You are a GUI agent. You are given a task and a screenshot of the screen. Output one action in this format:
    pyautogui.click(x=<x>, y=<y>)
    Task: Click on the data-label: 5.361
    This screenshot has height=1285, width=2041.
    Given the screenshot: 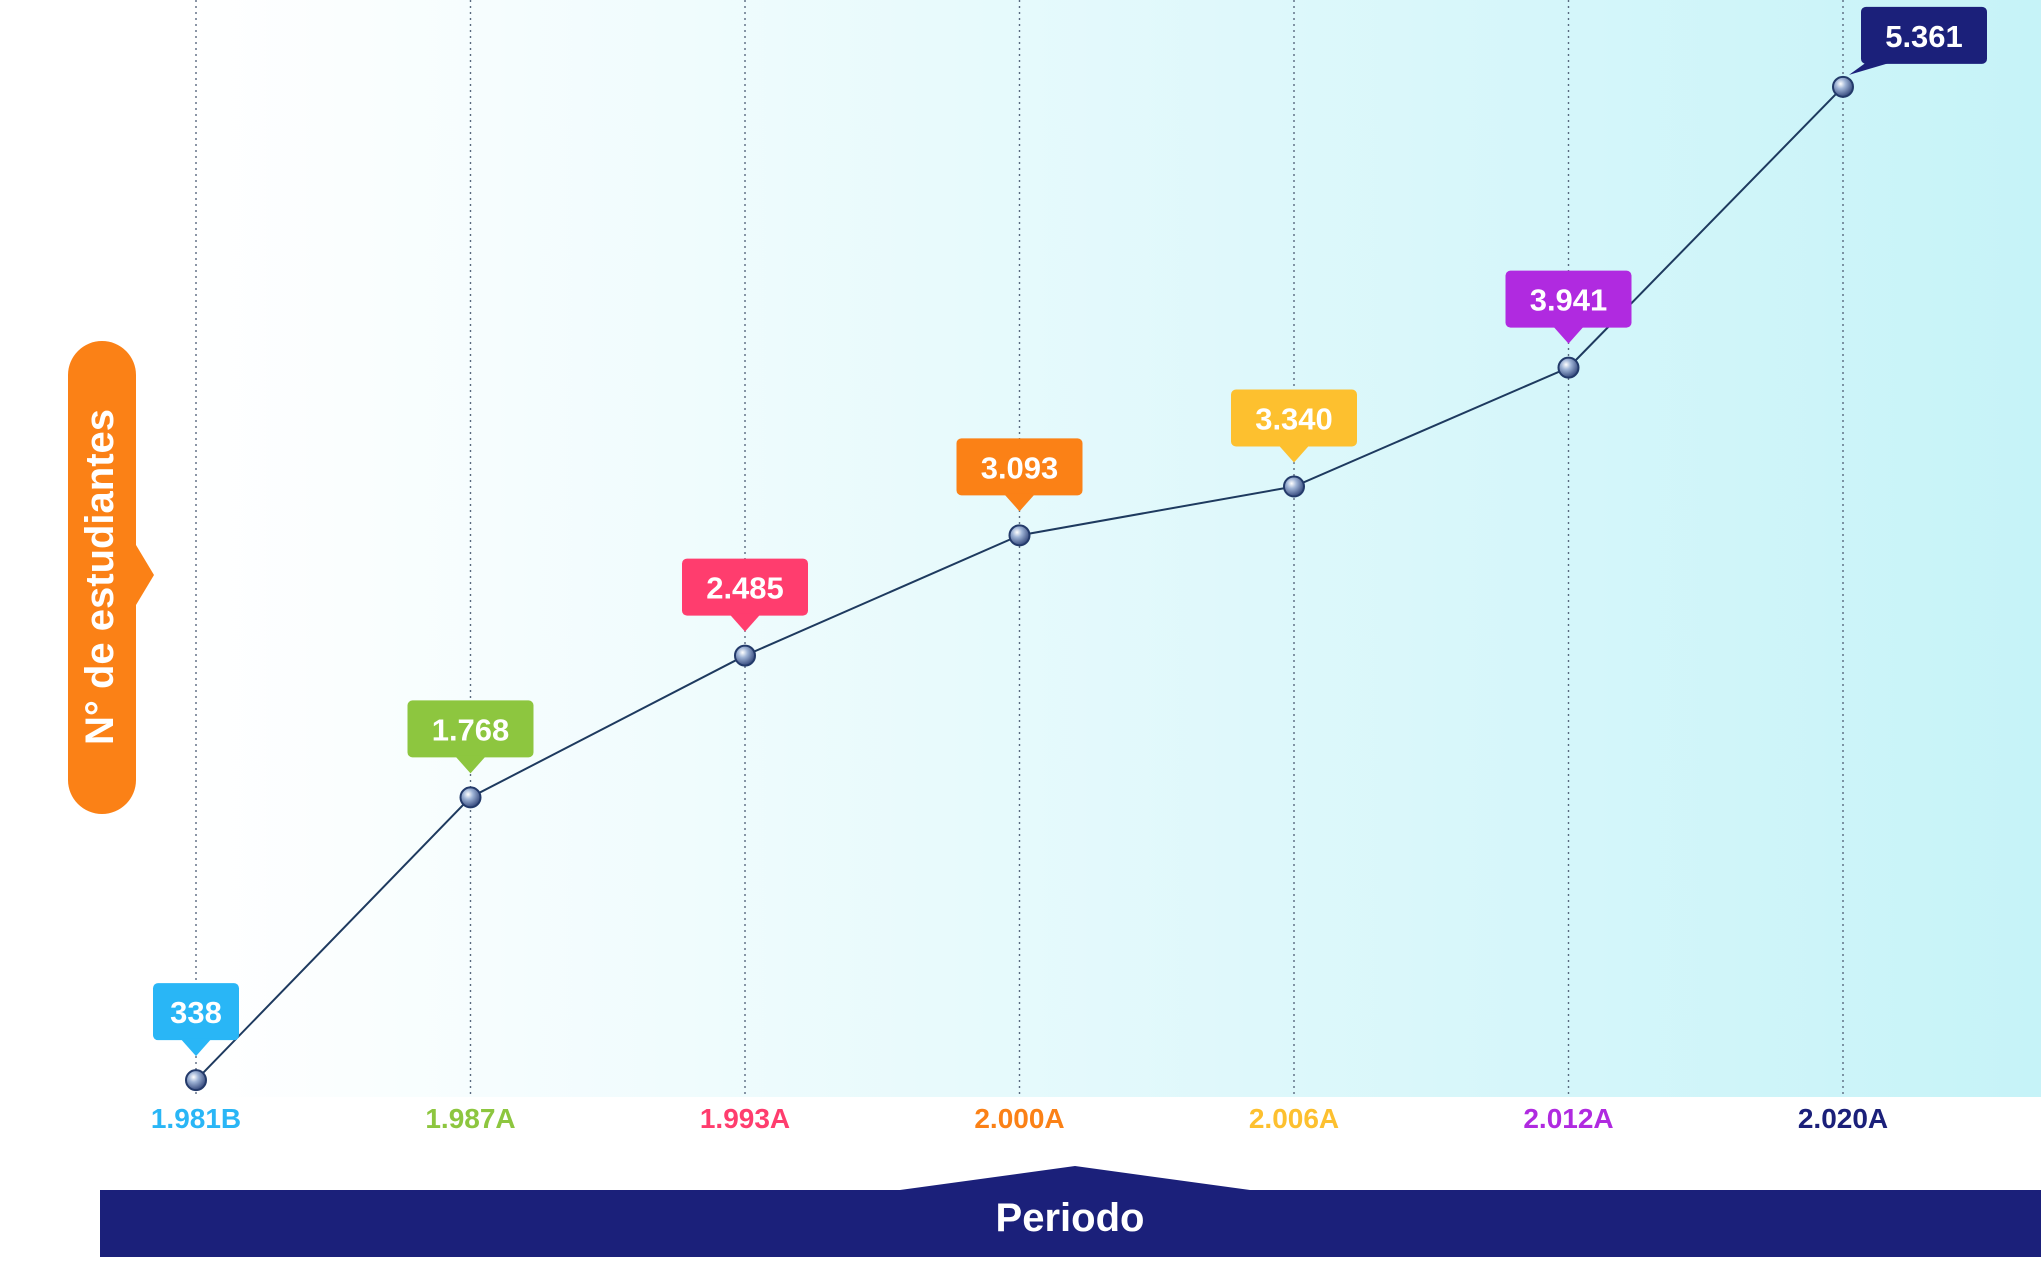 What is the action you would take?
    pyautogui.click(x=1918, y=40)
    